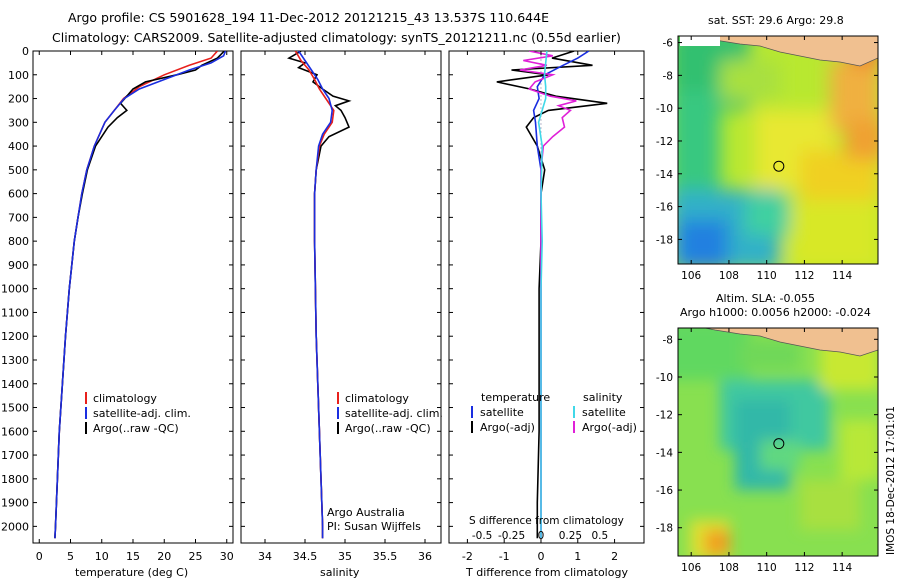 This screenshot has width=900, height=580. What do you see at coordinates (664, 208) in the screenshot?
I see `map-y-tick-label: -16` at bounding box center [664, 208].